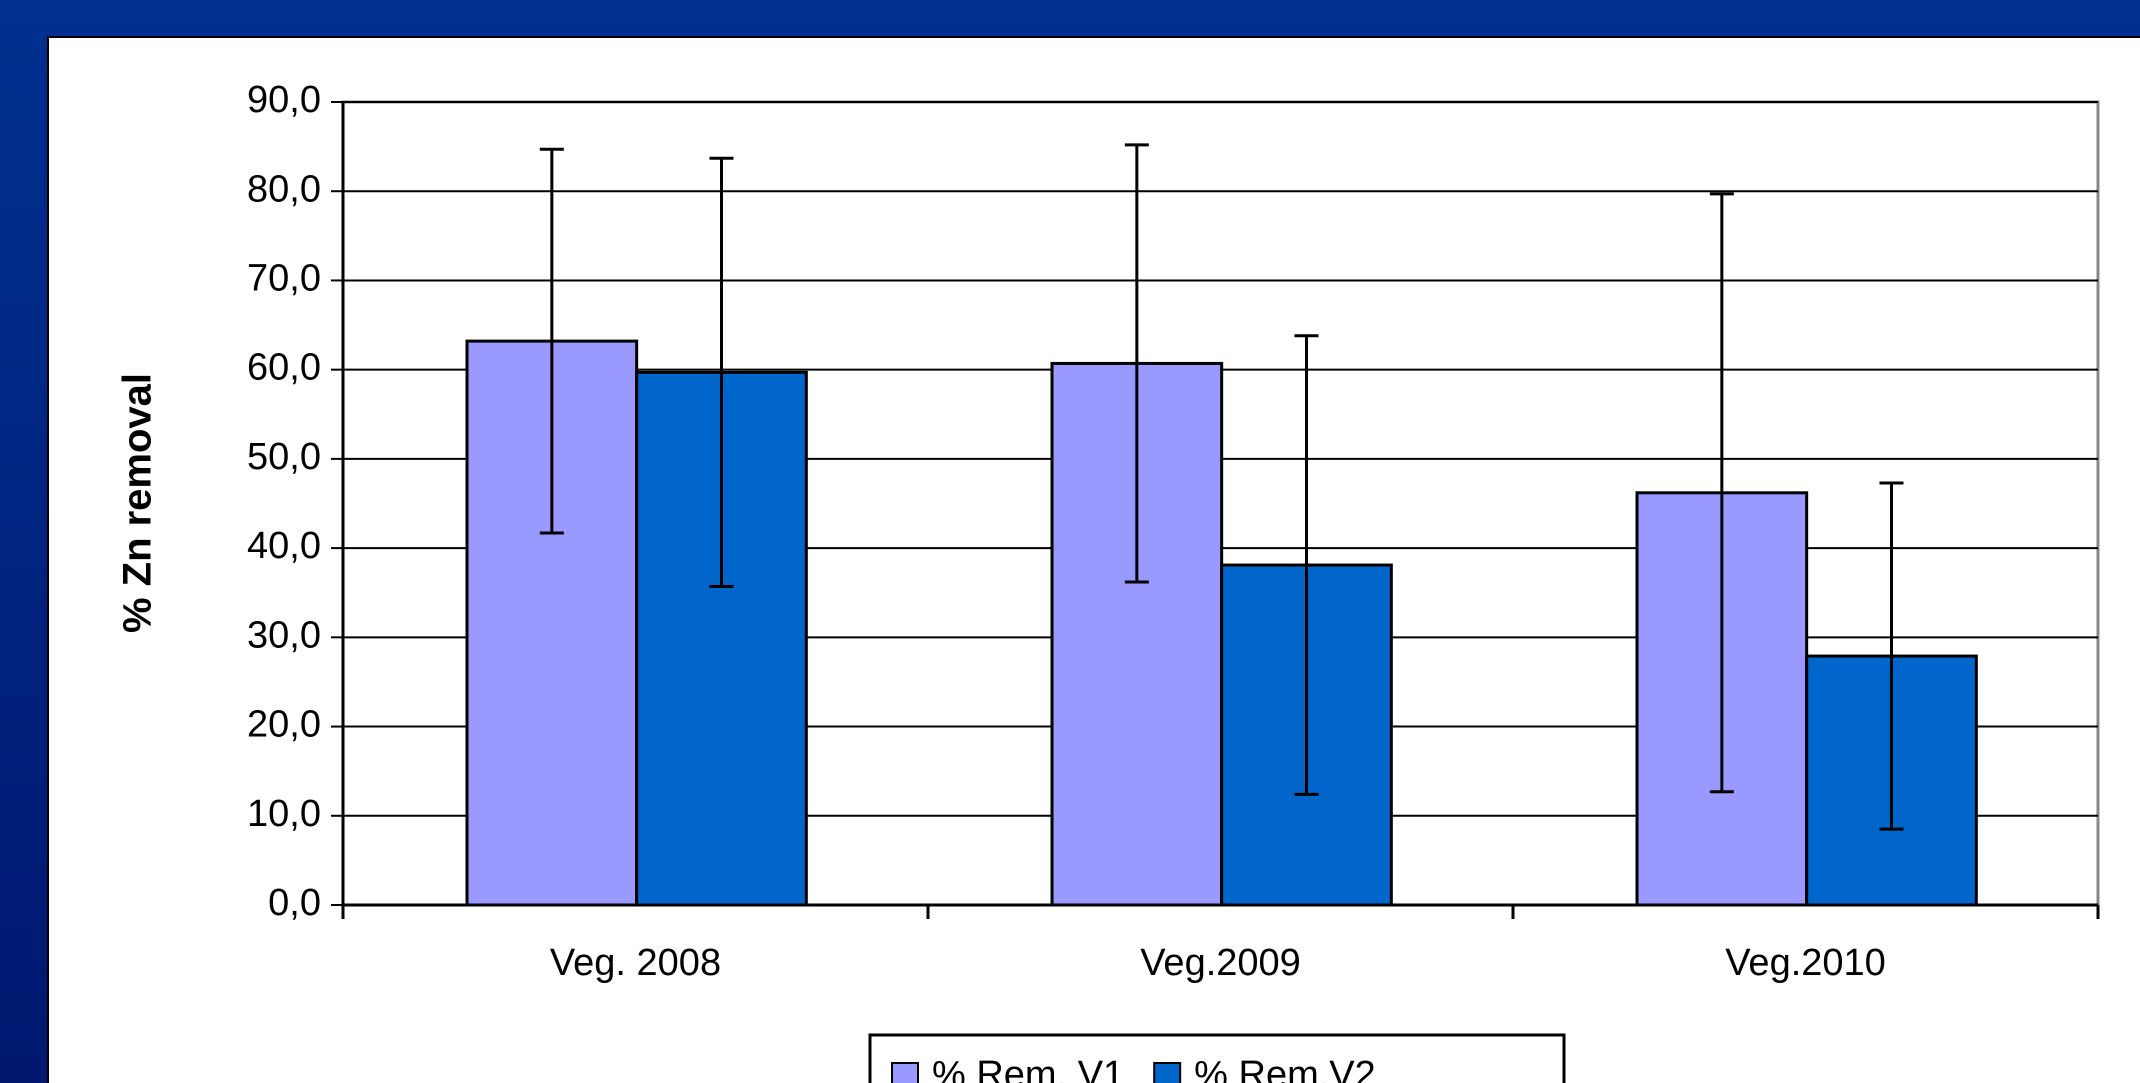 The image size is (2140, 1083). Describe the element at coordinates (284, 189) in the screenshot. I see `y-tick-label: 80,0` at that location.